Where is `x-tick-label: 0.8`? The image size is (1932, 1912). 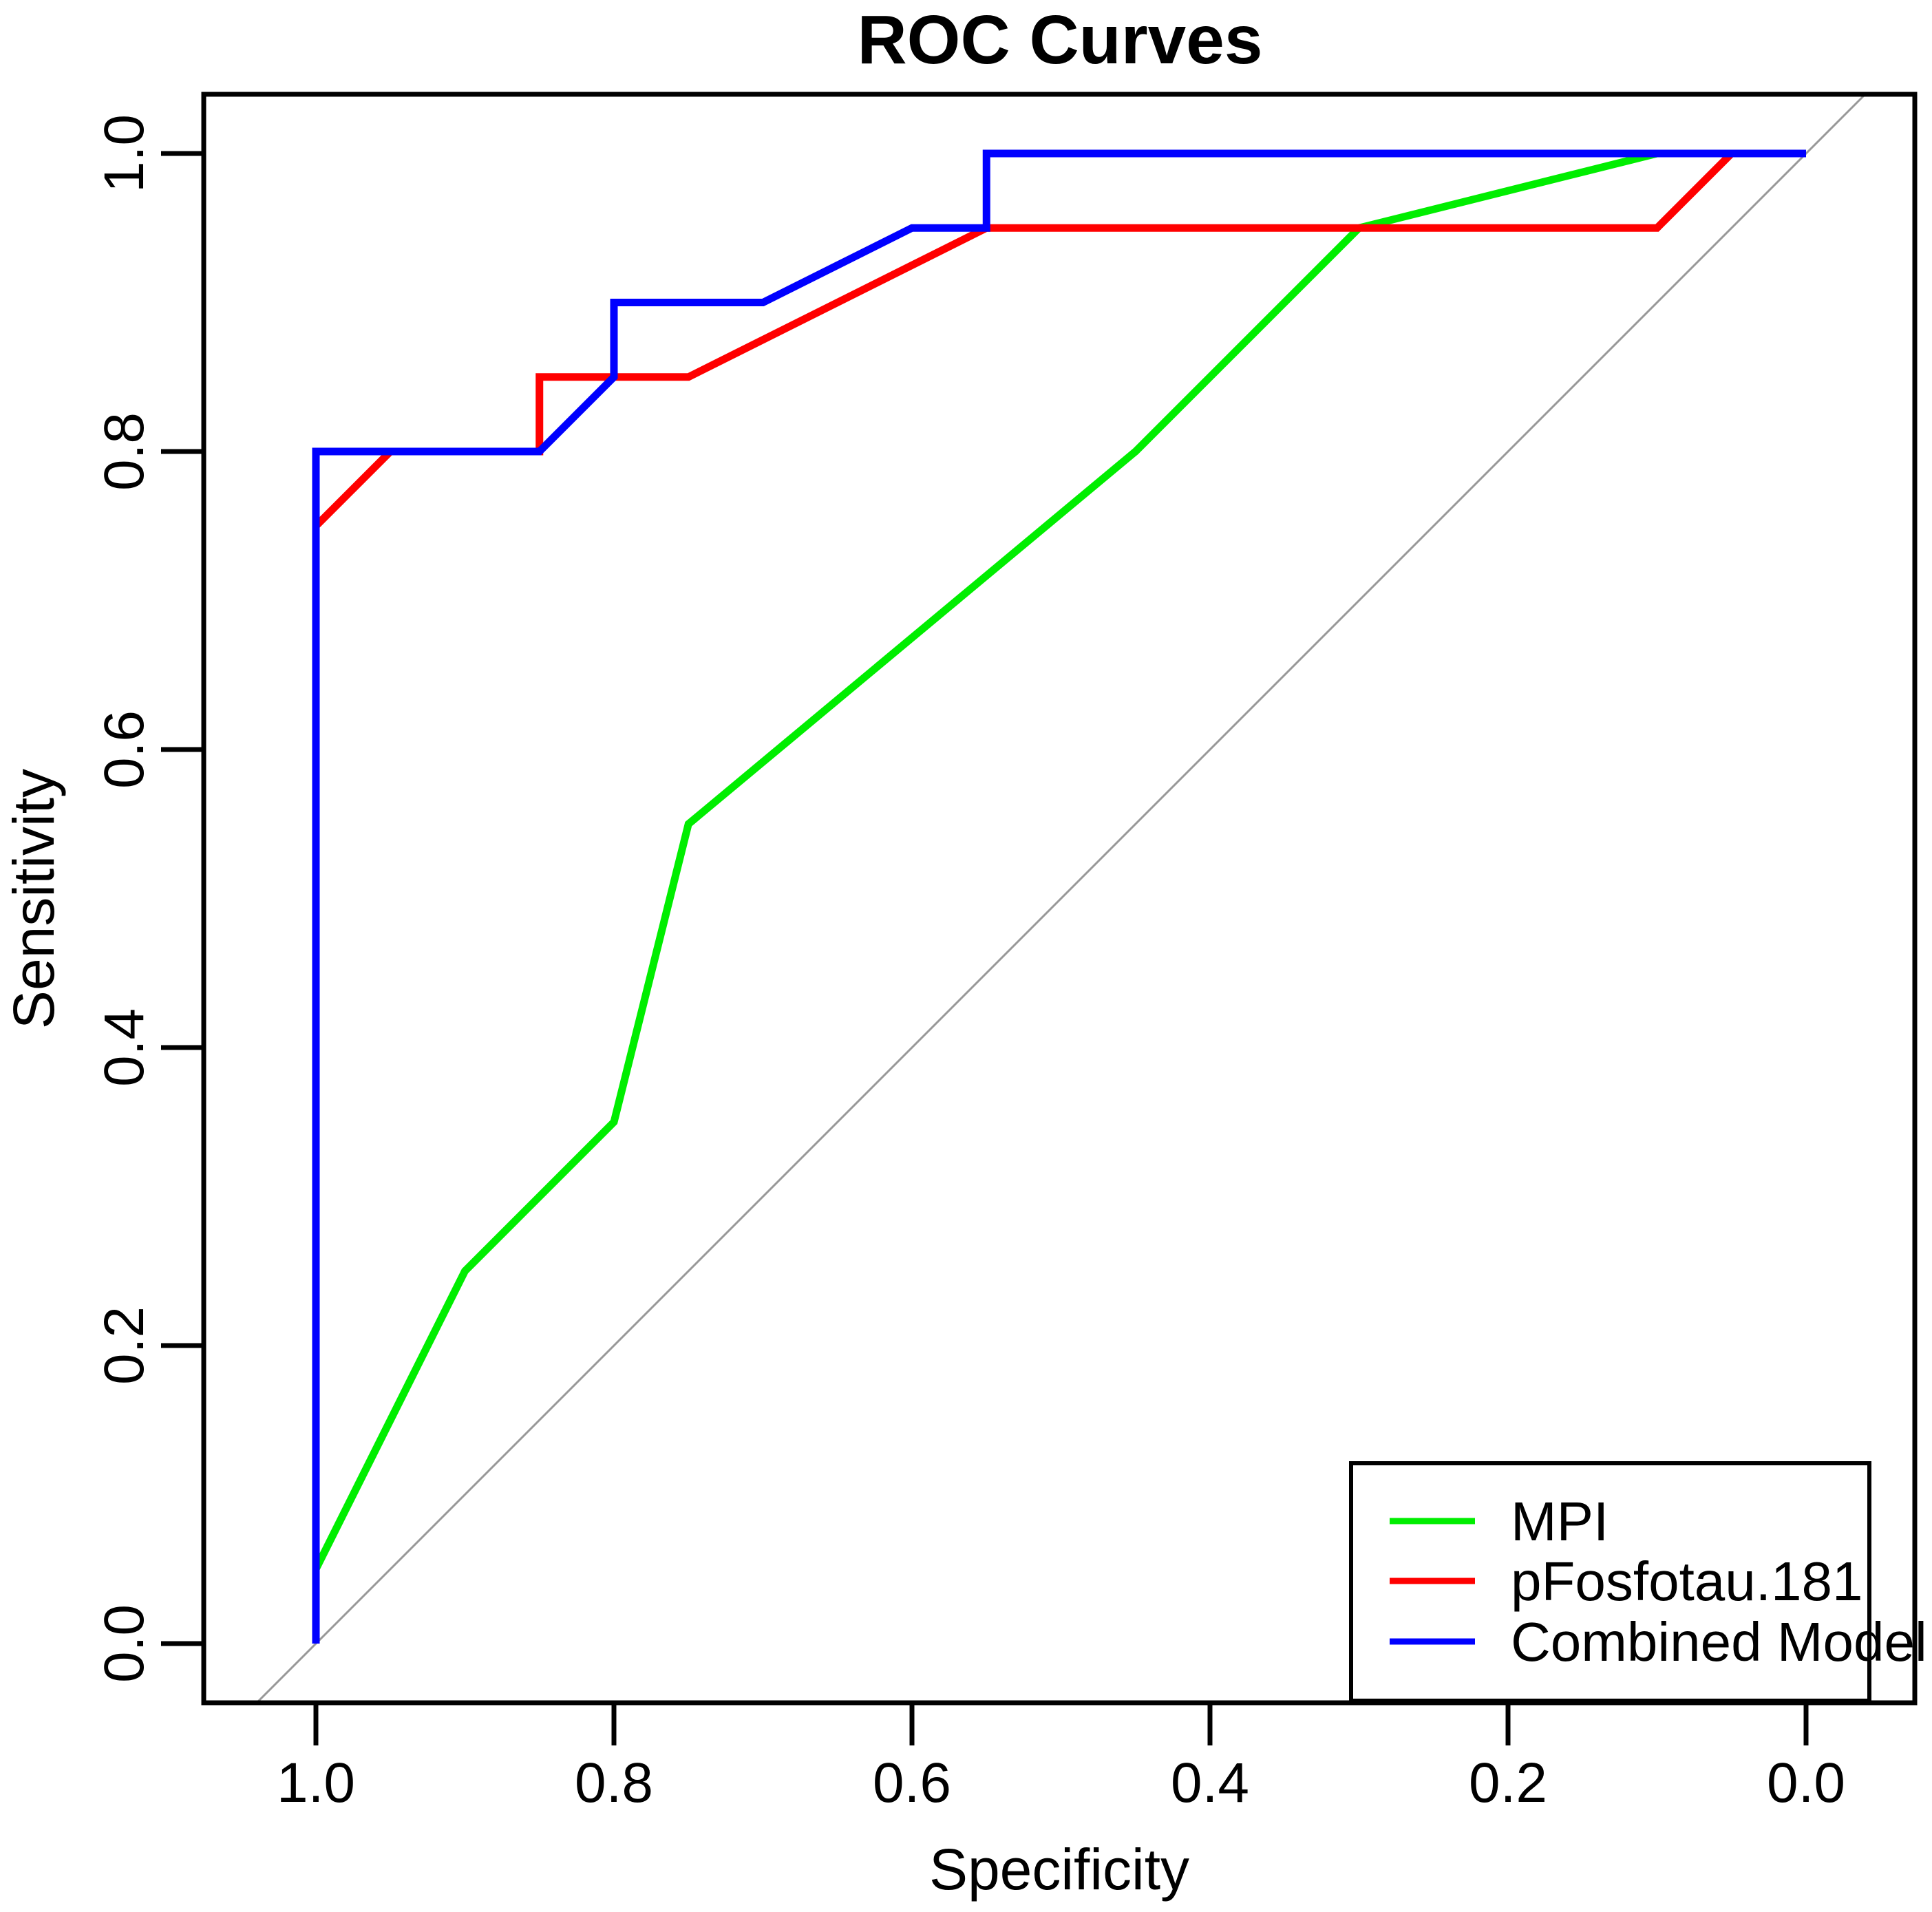
x-tick-label: 0.8 is located at coordinates (614, 1783).